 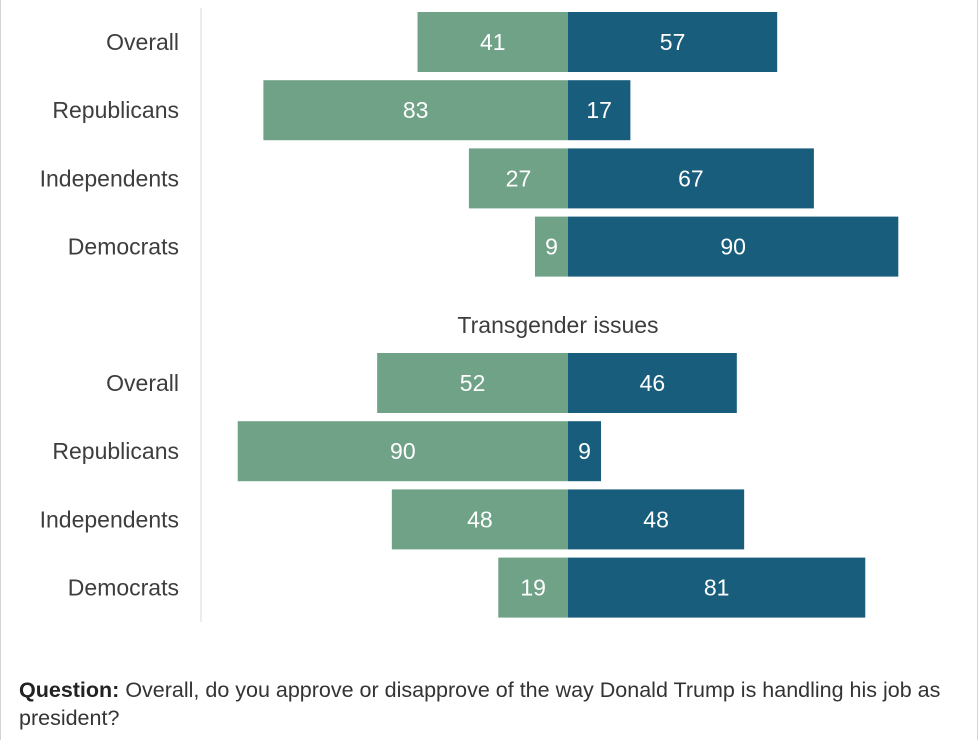 I want to click on approve-value-label: 27, so click(x=519, y=178).